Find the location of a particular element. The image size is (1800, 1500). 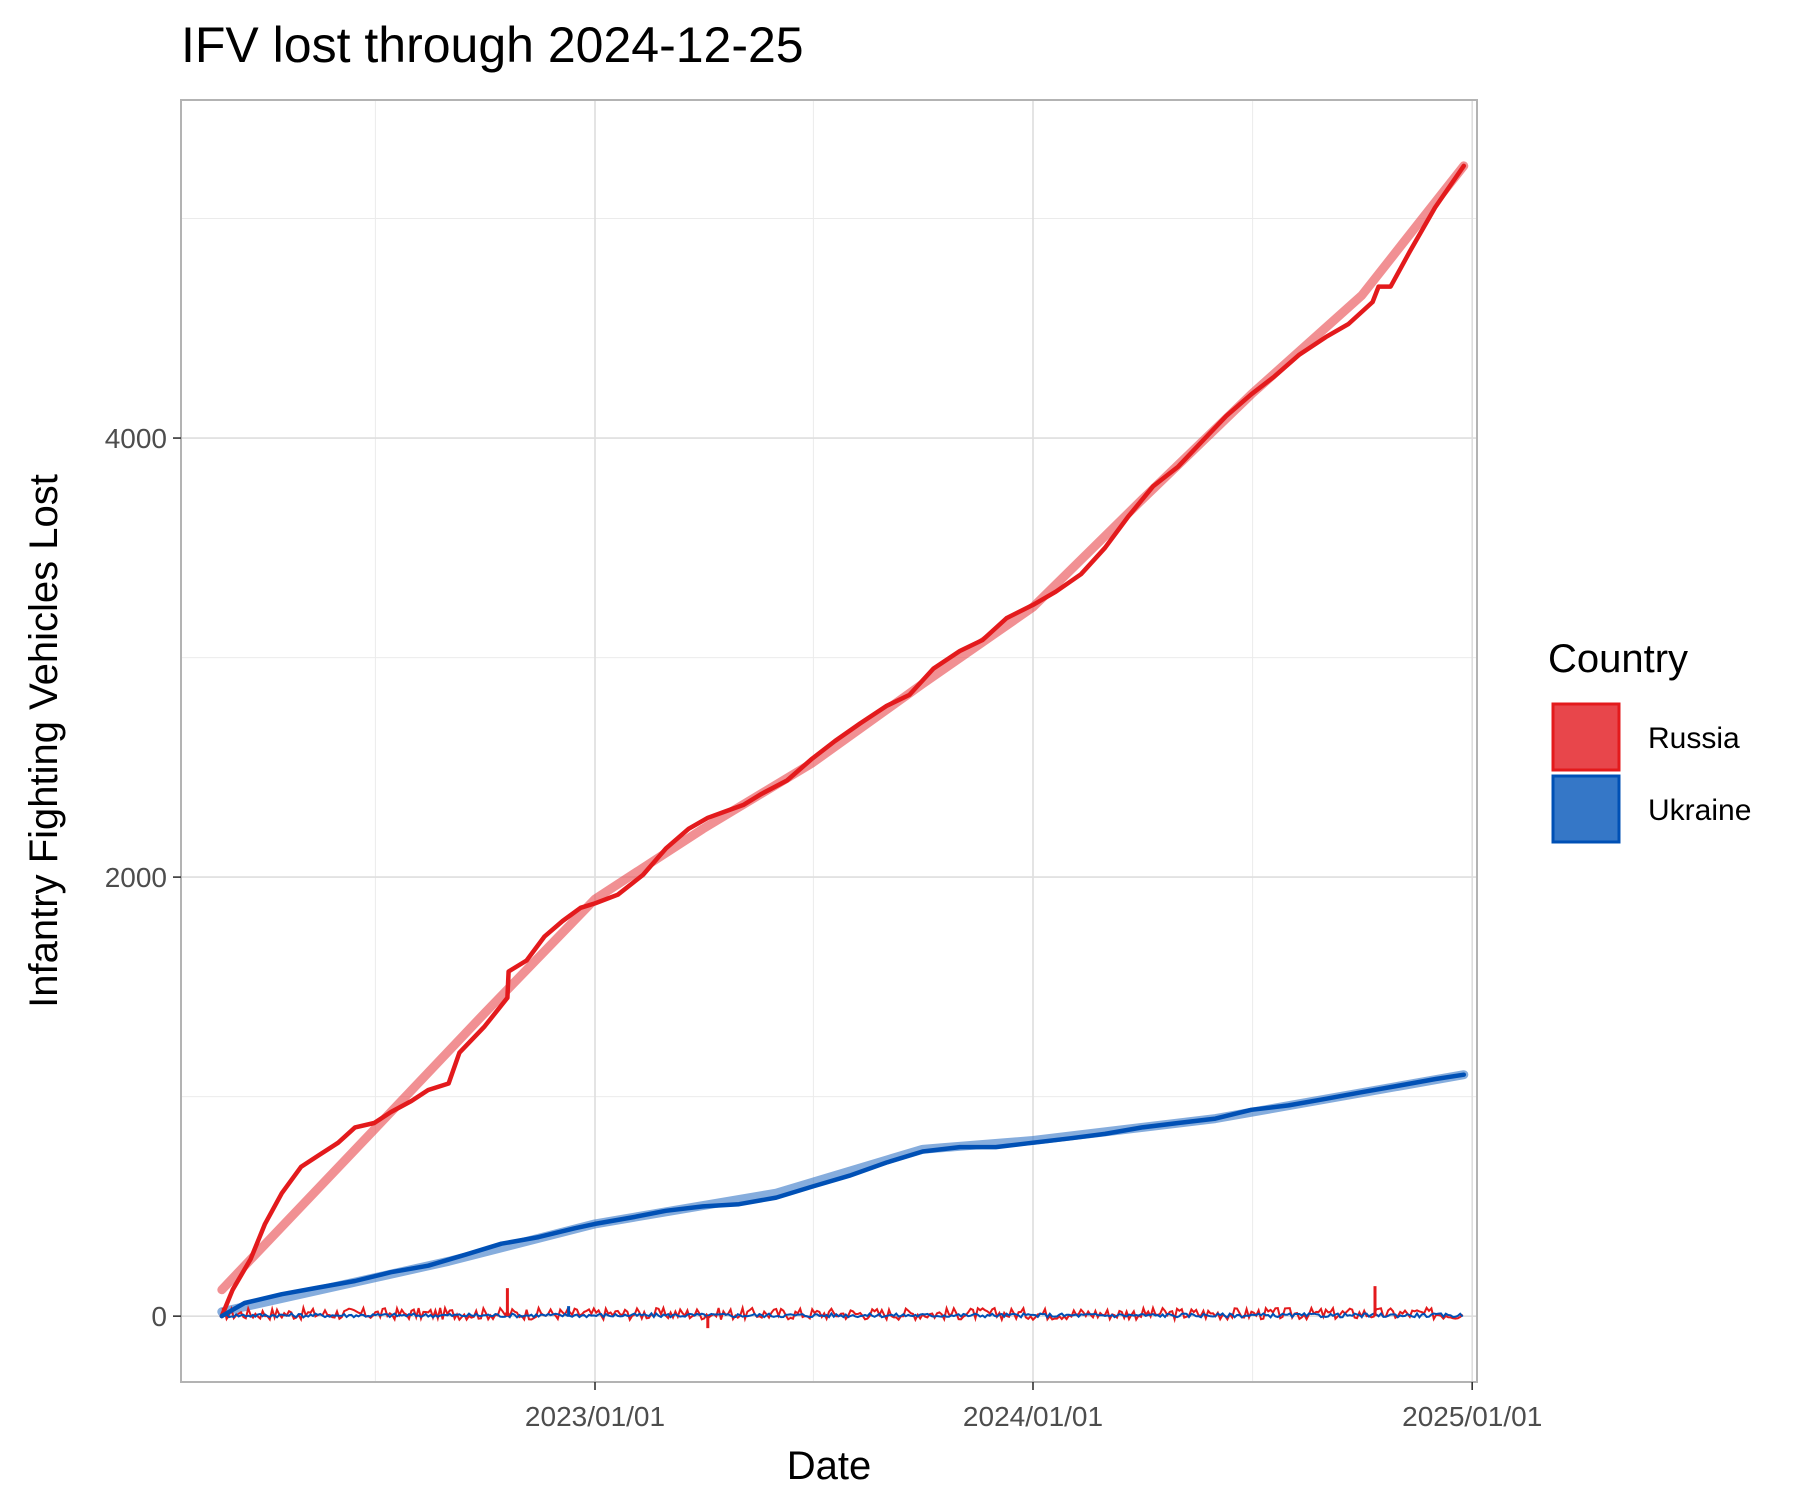

legend-label-ukraine: Ukraine is located at coordinates (1699, 810).